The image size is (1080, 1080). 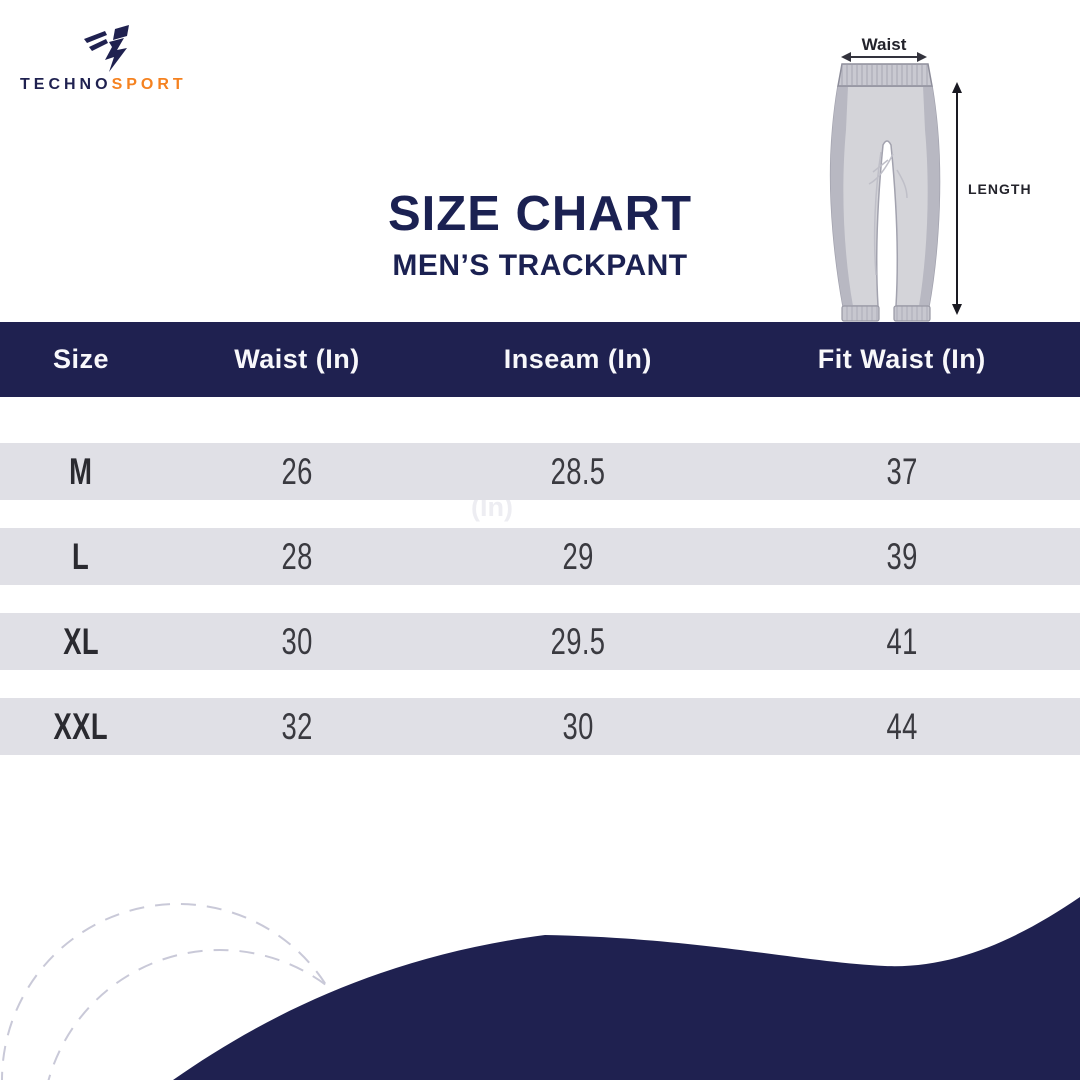 I want to click on trackpant-illustration, so click(x=885, y=192).